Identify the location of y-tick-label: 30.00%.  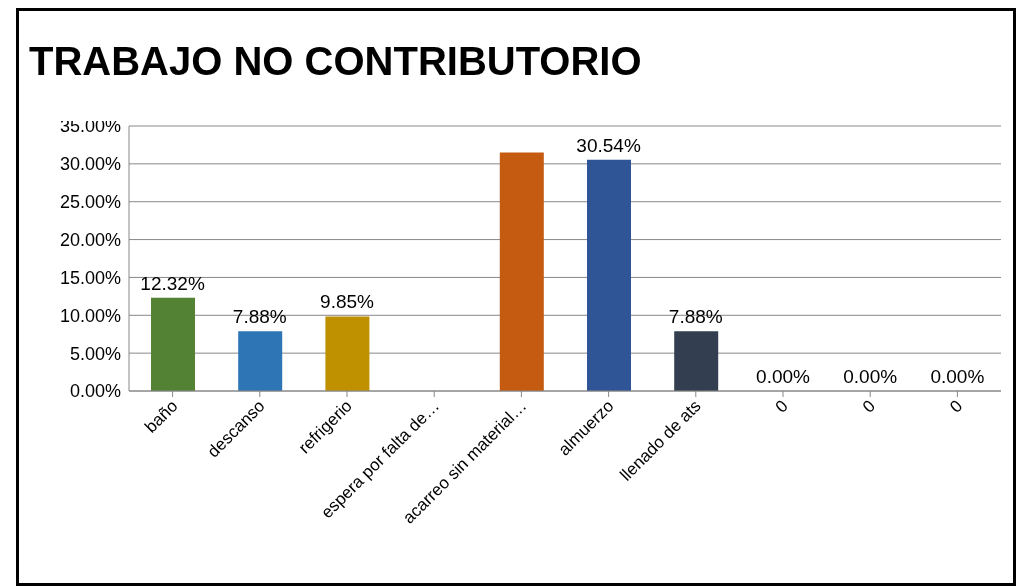
(90, 164).